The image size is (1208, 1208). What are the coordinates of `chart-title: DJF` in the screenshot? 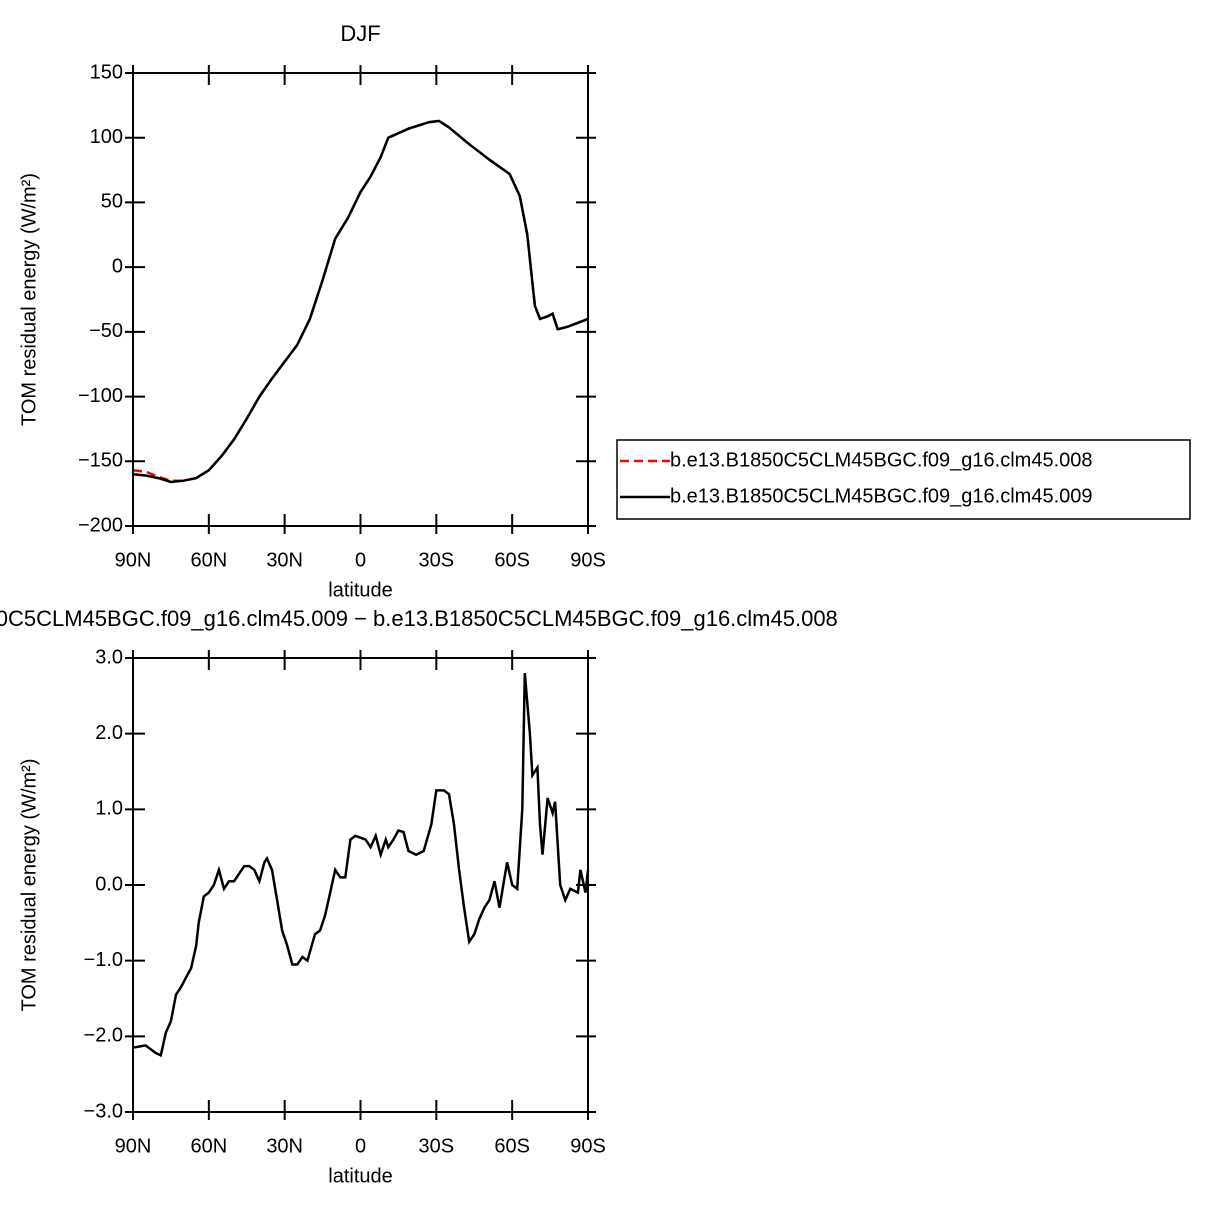 It's located at (360, 33).